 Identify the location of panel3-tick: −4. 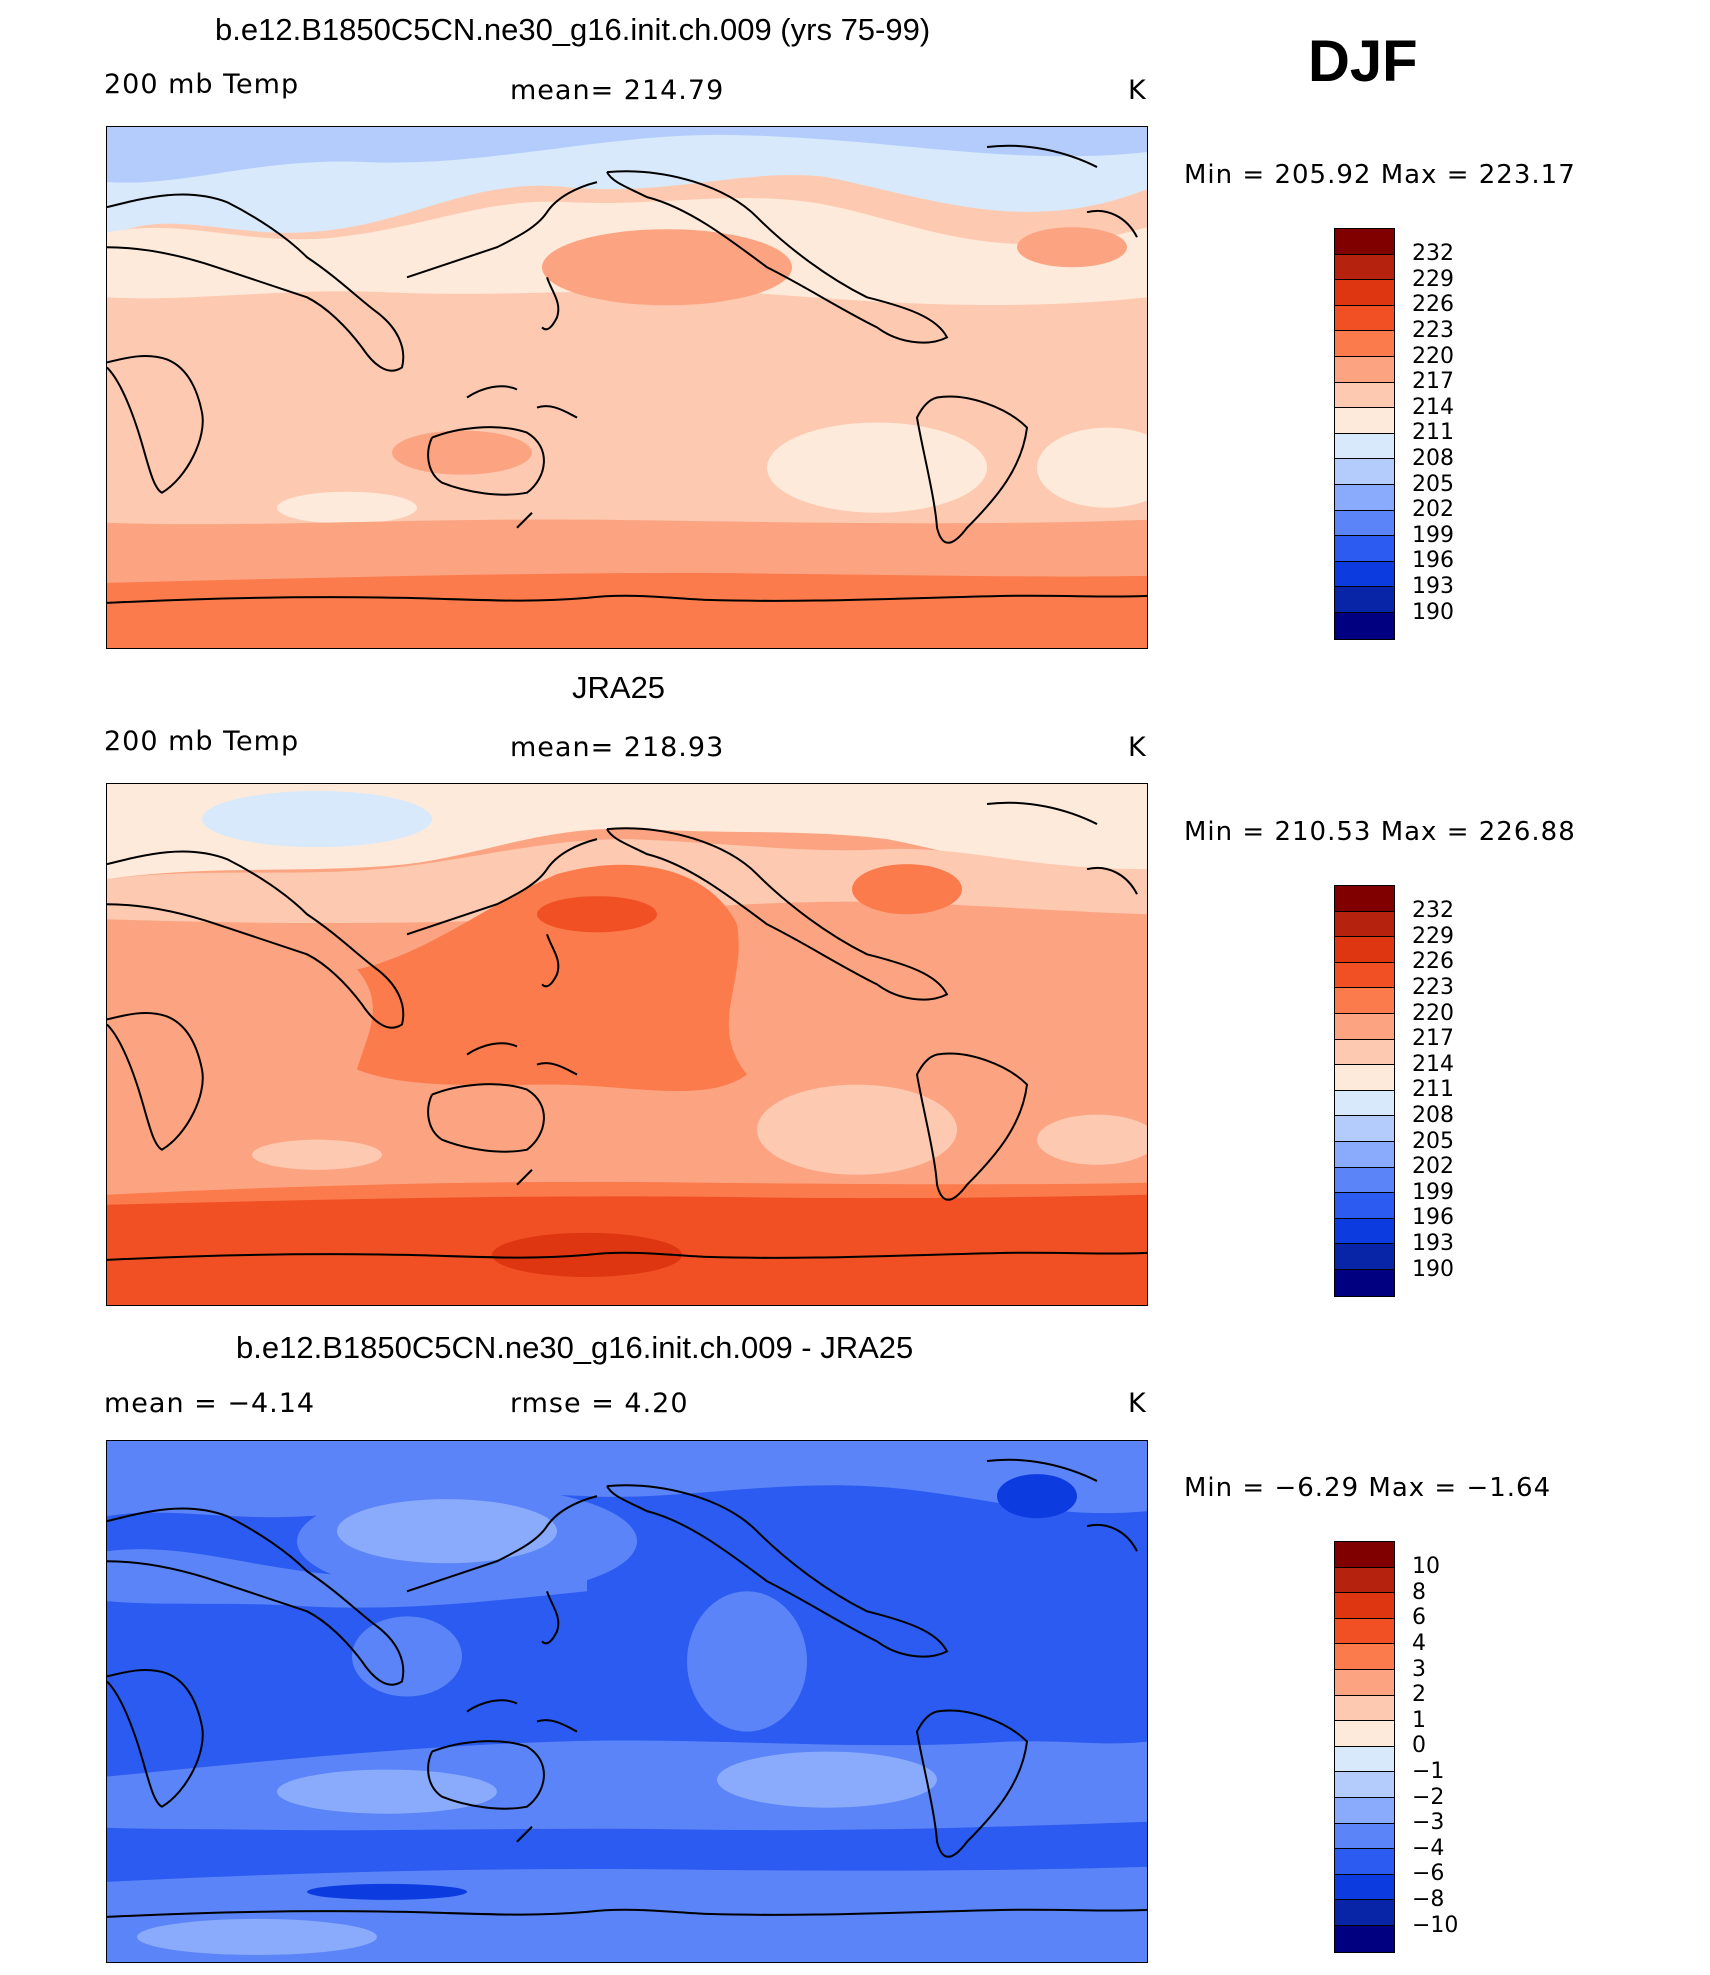
(1428, 1848).